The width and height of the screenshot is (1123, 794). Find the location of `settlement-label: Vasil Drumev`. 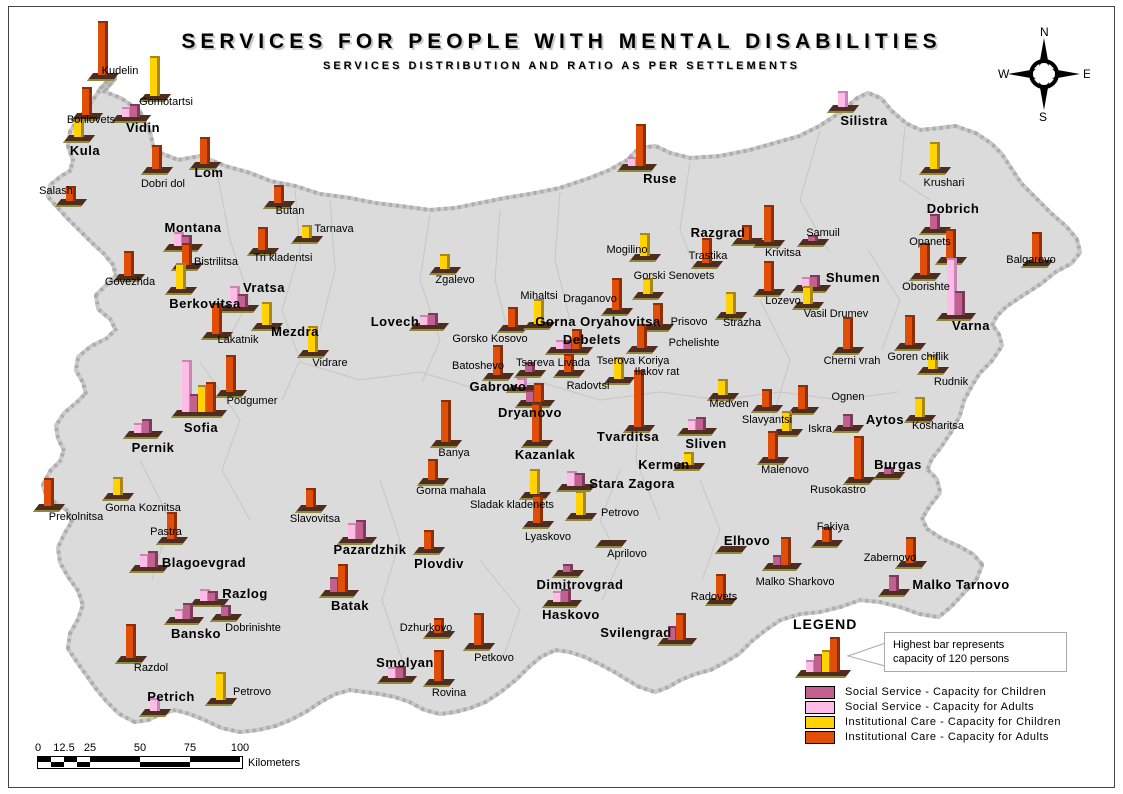

settlement-label: Vasil Drumev is located at coordinates (836, 314).